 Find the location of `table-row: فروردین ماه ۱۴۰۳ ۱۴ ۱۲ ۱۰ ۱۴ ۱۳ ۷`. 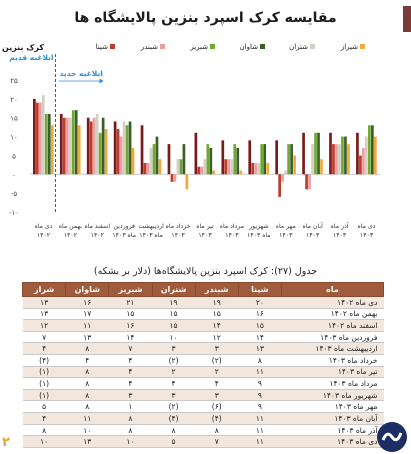

table-row: فروردین ماه ۱۴۰۳ ۱۴ ۱۲ ۱۰ ۱۴ ۱۳ ۷ is located at coordinates (203, 337).